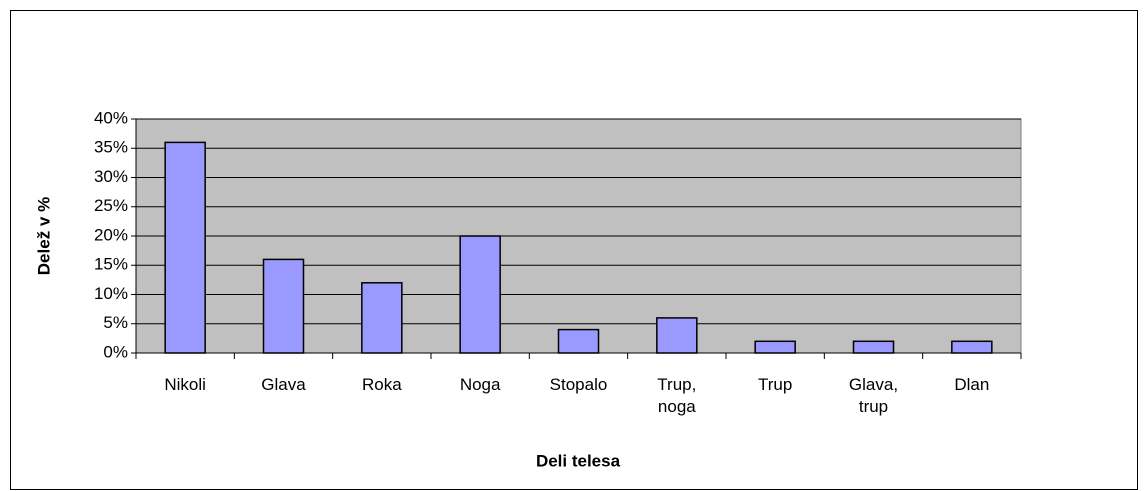 The image size is (1148, 491). What do you see at coordinates (111, 264) in the screenshot?
I see `y-tick-label: 15%` at bounding box center [111, 264].